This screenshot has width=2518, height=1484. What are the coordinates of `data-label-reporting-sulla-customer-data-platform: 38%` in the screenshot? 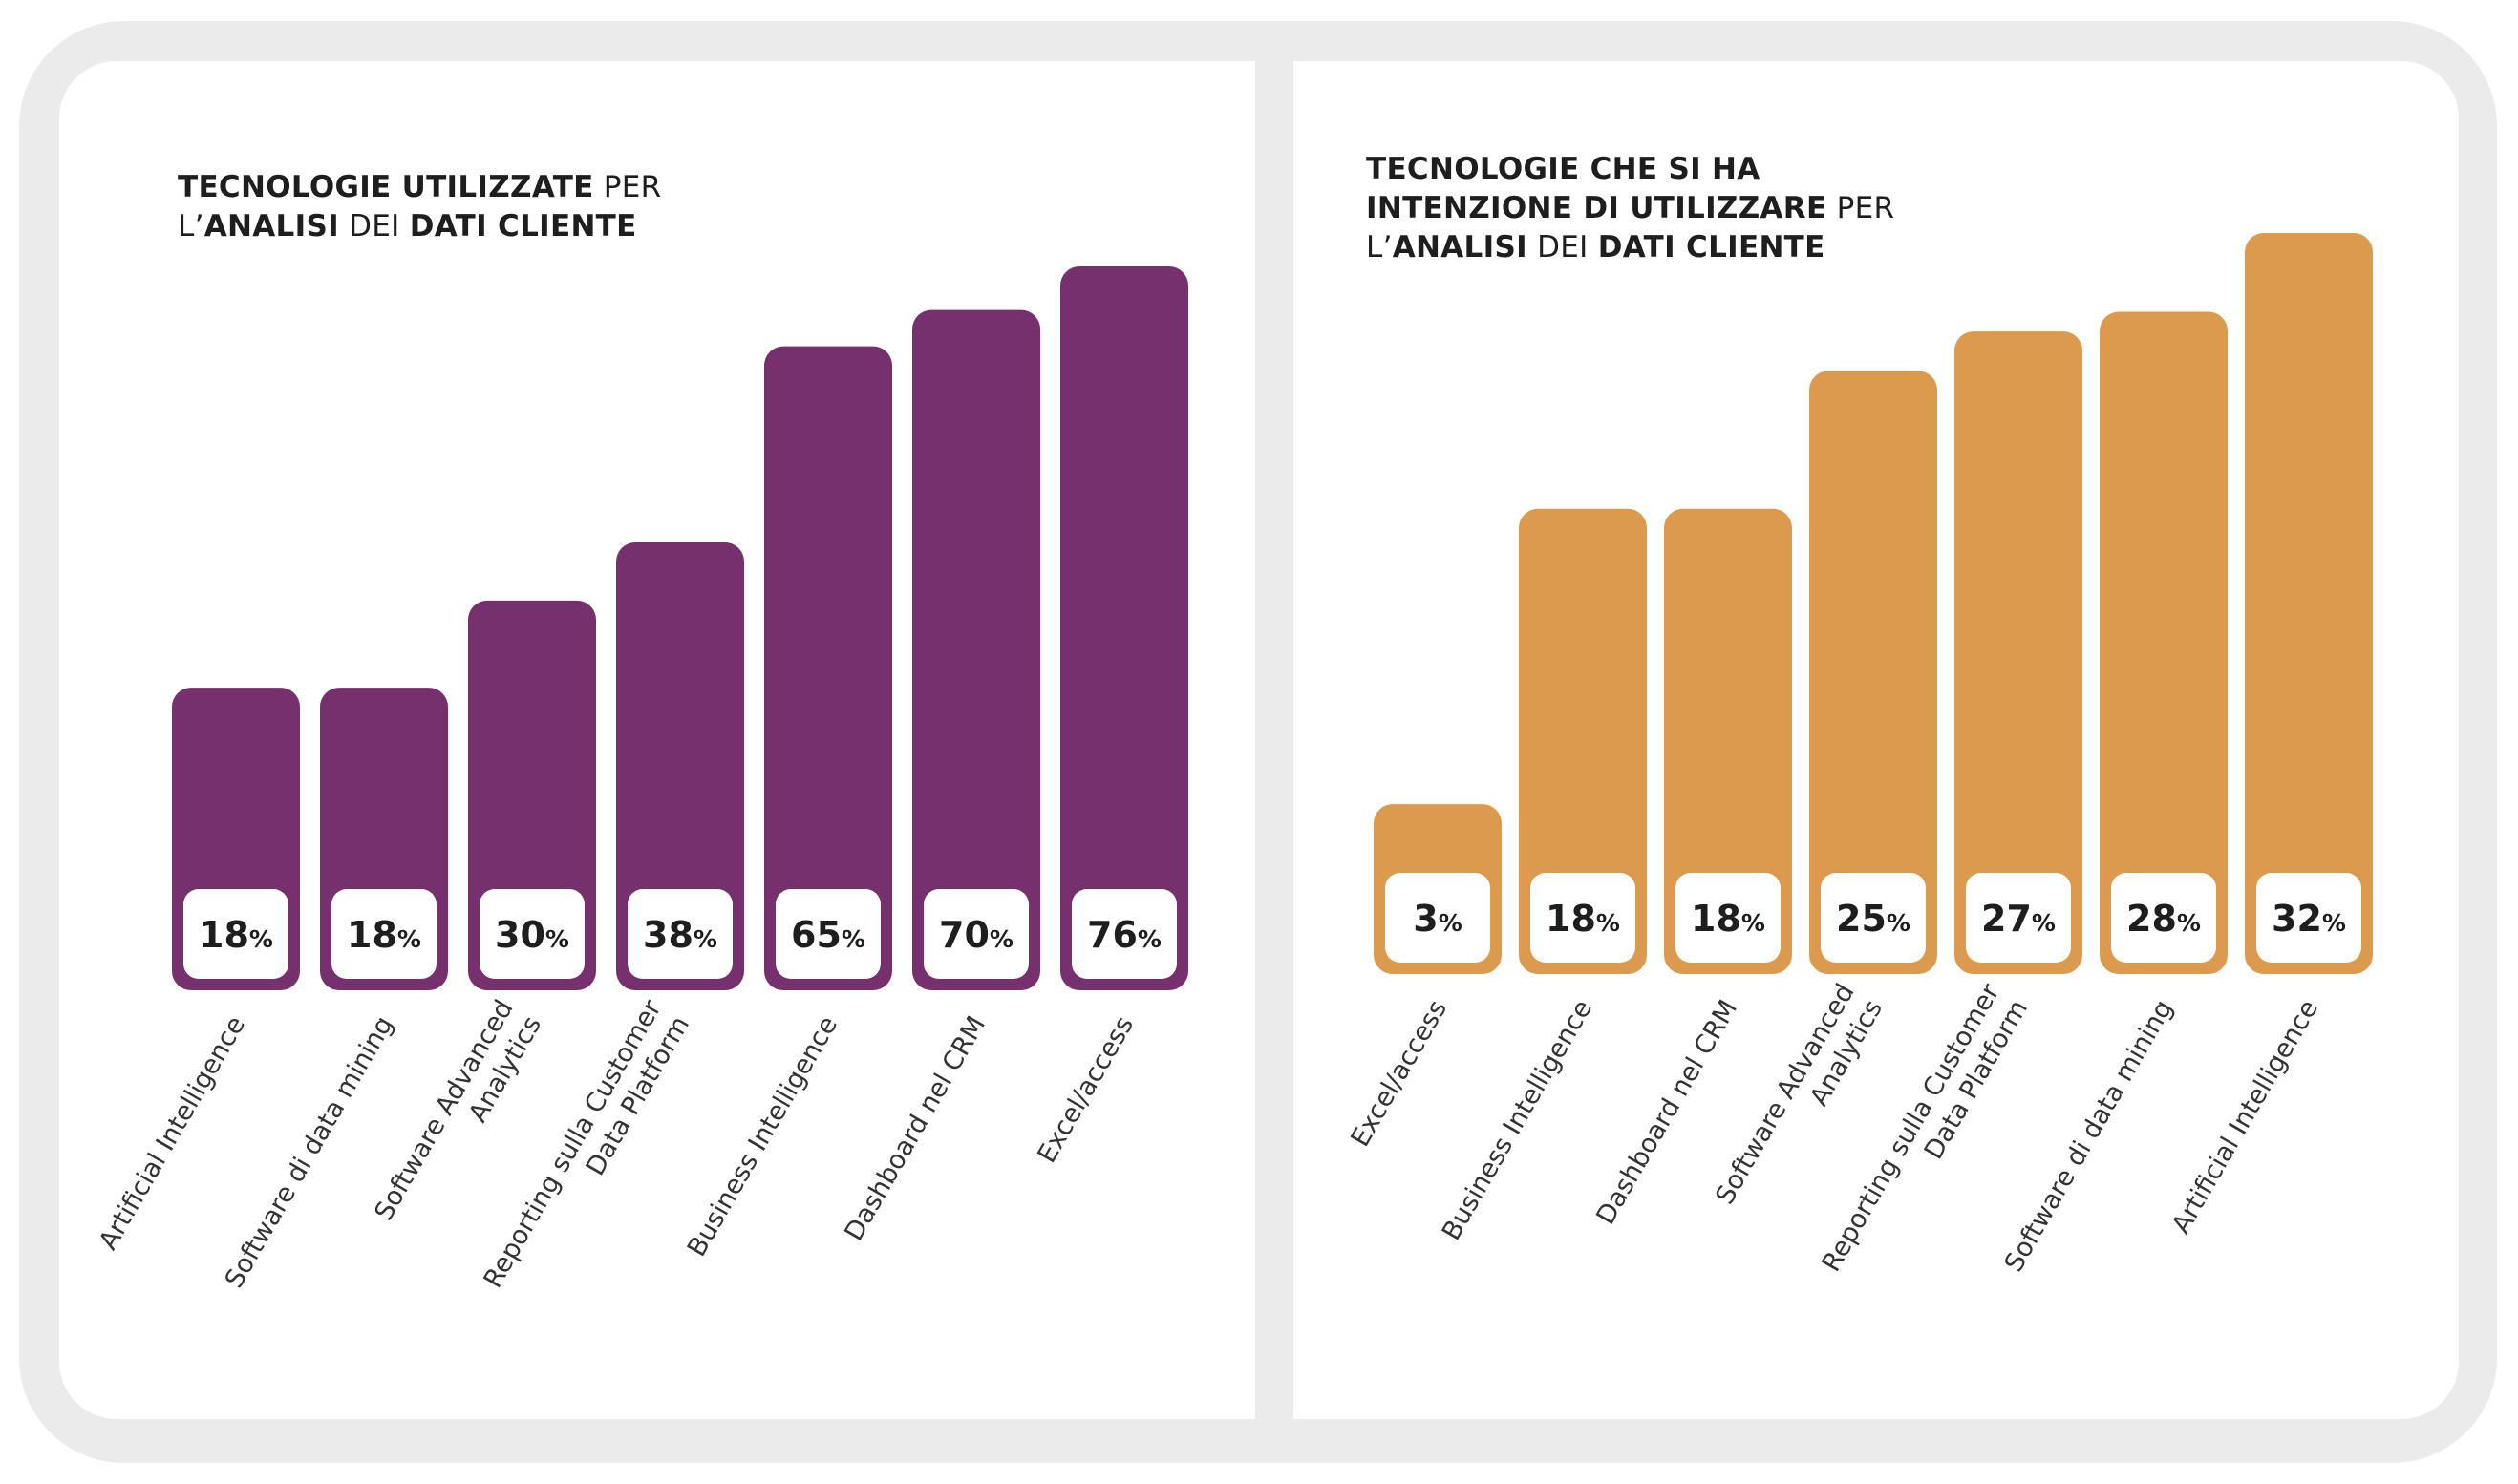 It's located at (680, 935).